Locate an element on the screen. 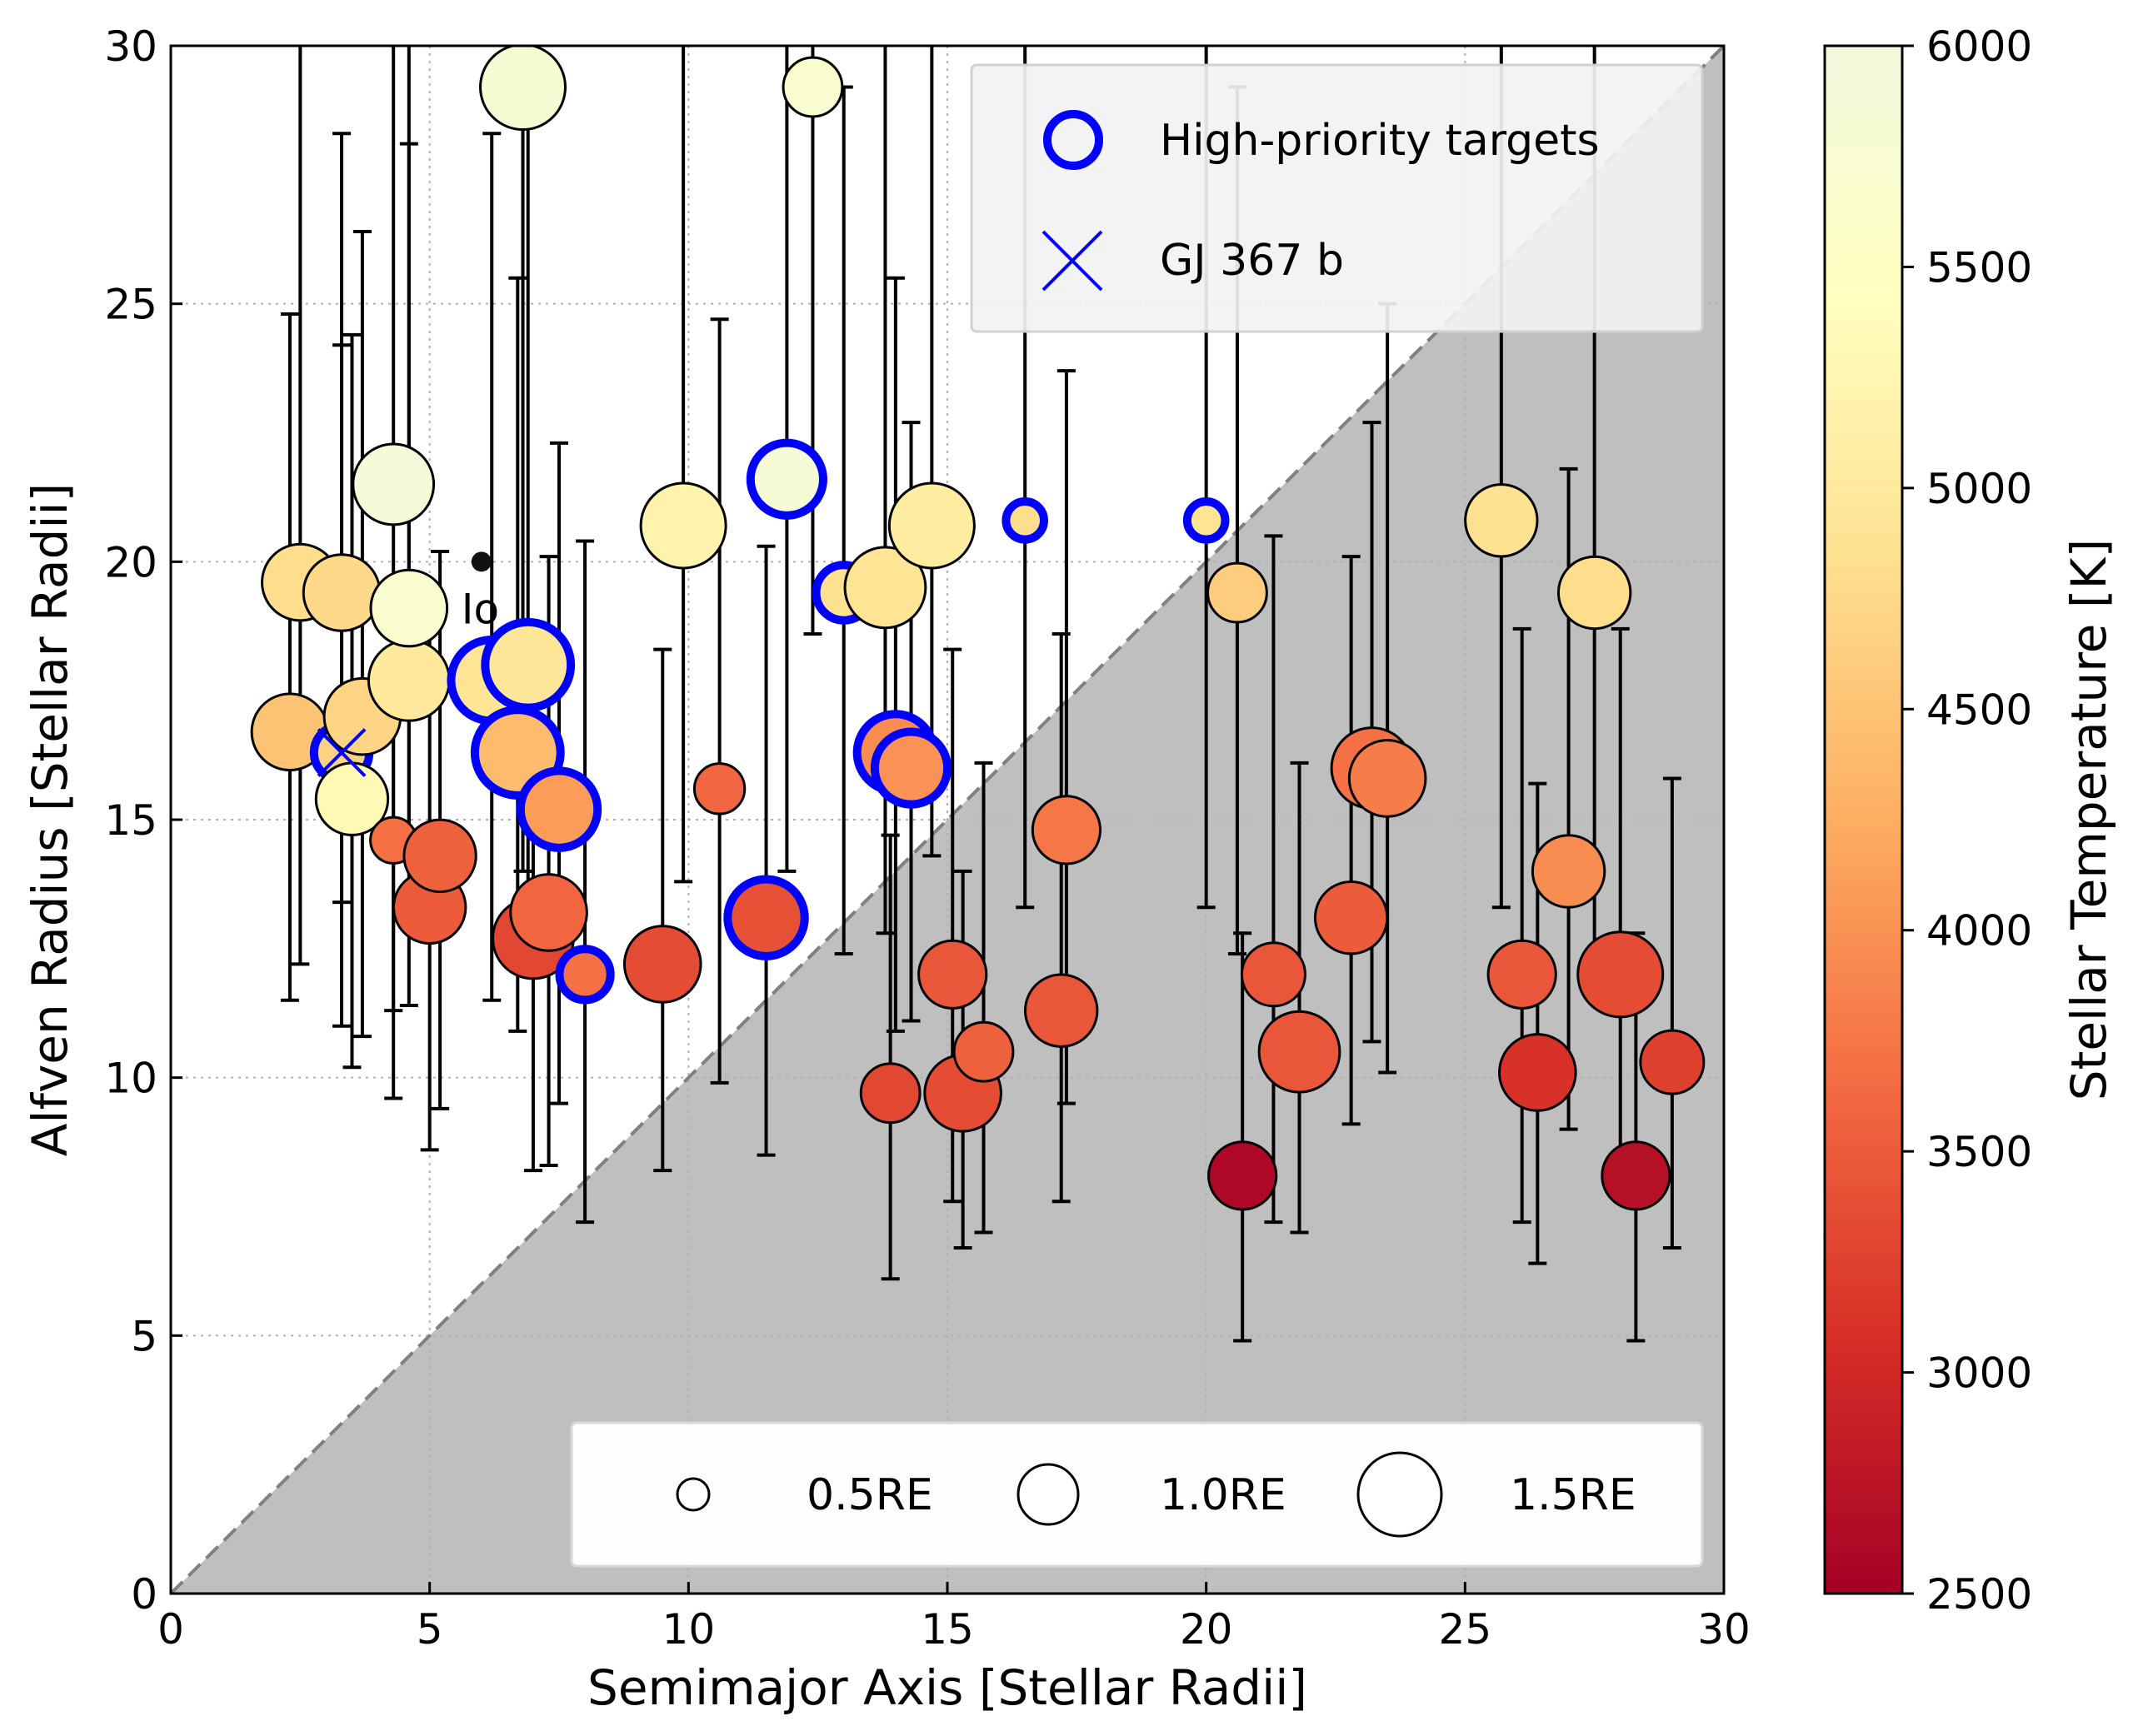 The width and height of the screenshot is (2133, 1736). y-axis-title: Alfven Radius [Stellar Radii] is located at coordinates (50, 820).